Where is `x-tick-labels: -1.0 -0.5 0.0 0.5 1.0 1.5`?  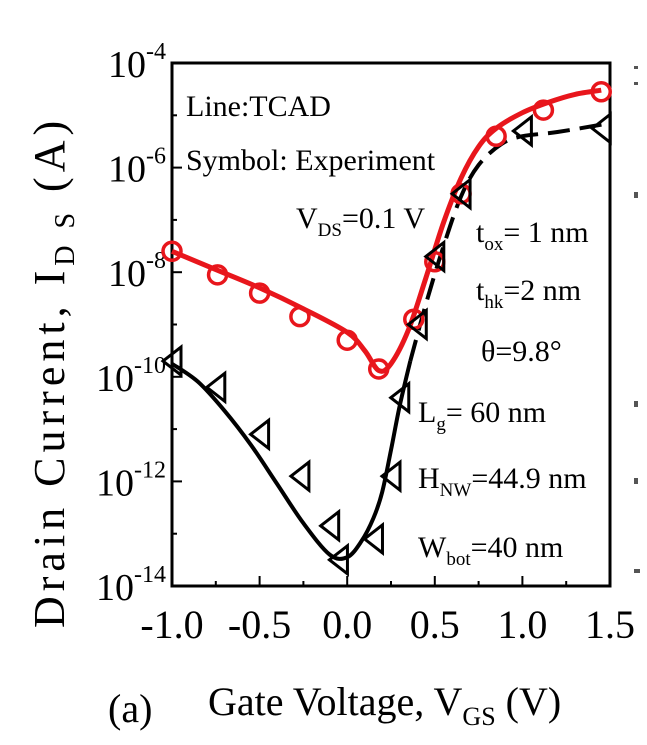
x-tick-labels: -1.0 -0.5 0.0 0.5 1.0 1.5 is located at coordinates (387, 624).